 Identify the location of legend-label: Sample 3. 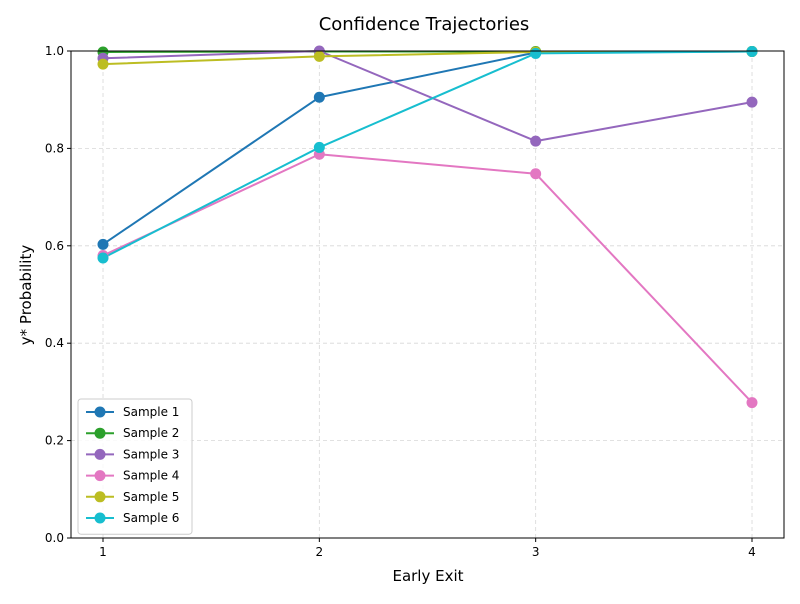
(151, 454).